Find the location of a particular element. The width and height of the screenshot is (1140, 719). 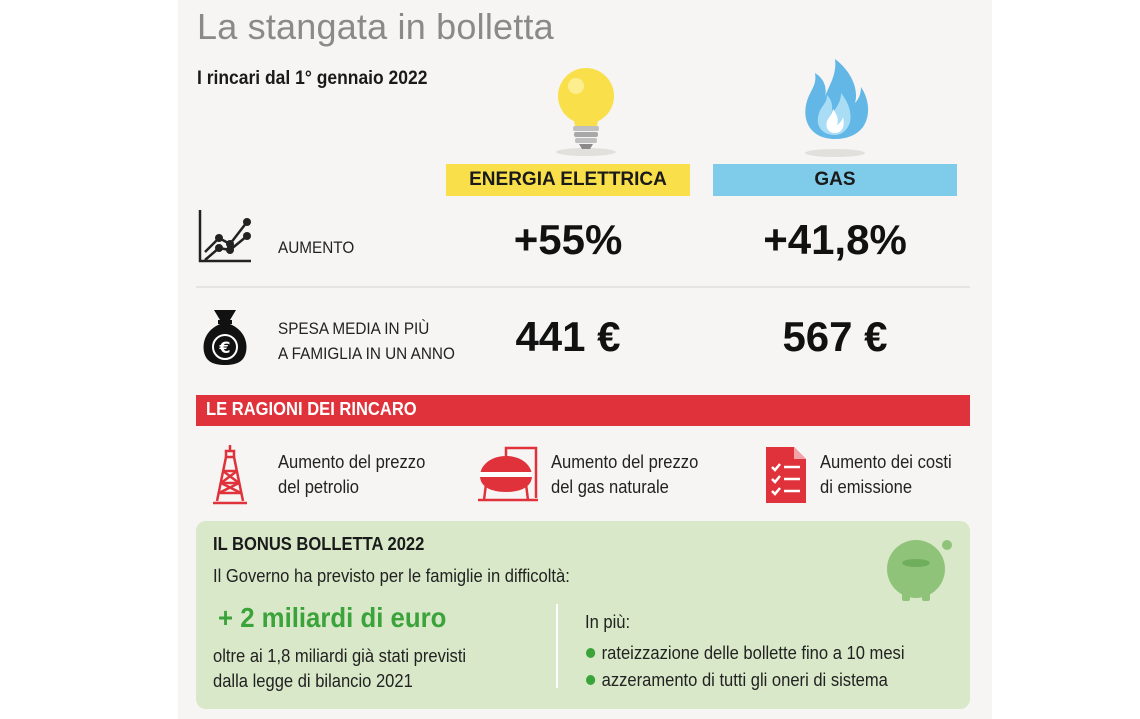

row-divider is located at coordinates (583, 287).